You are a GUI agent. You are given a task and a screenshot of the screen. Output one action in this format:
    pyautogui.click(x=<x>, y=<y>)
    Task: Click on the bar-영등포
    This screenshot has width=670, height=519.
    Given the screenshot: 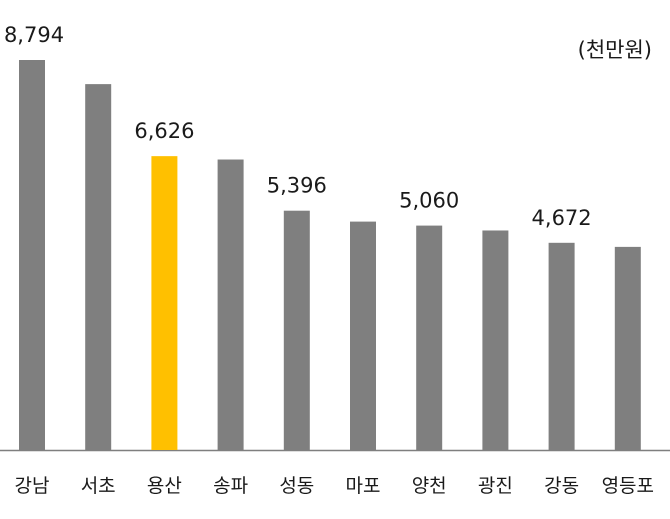 What is the action you would take?
    pyautogui.click(x=627, y=348)
    